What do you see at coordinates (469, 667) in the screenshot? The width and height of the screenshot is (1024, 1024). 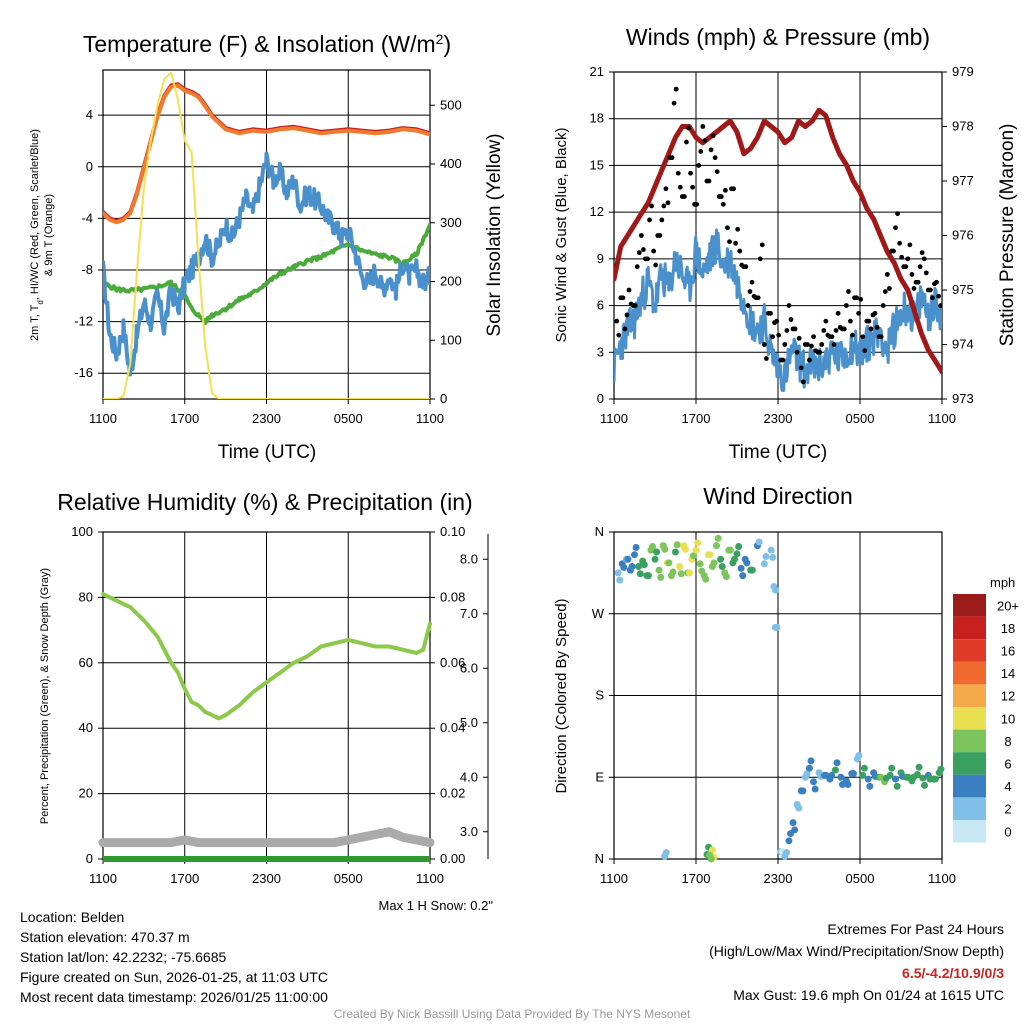 I see `snow-ytick-label: 6.0` at bounding box center [469, 667].